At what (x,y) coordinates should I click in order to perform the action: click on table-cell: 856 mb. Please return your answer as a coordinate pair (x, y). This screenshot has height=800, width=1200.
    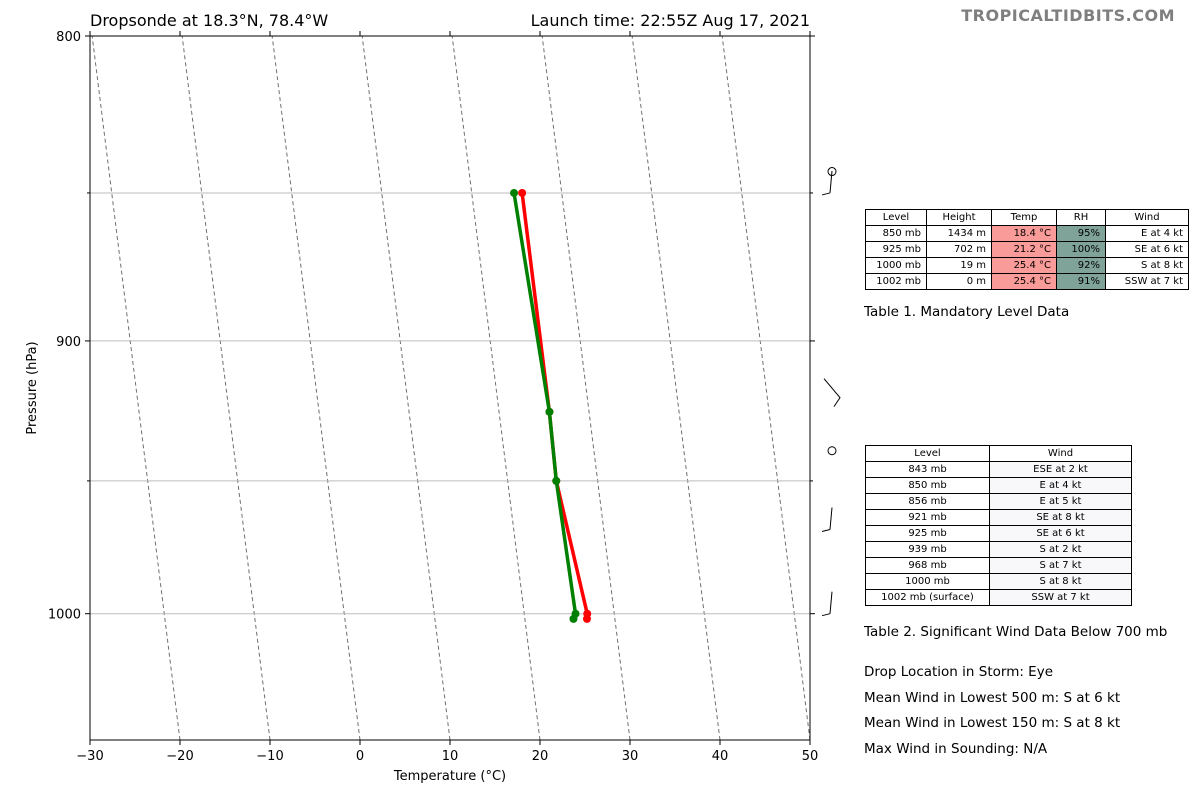
    Looking at the image, I should click on (927, 501).